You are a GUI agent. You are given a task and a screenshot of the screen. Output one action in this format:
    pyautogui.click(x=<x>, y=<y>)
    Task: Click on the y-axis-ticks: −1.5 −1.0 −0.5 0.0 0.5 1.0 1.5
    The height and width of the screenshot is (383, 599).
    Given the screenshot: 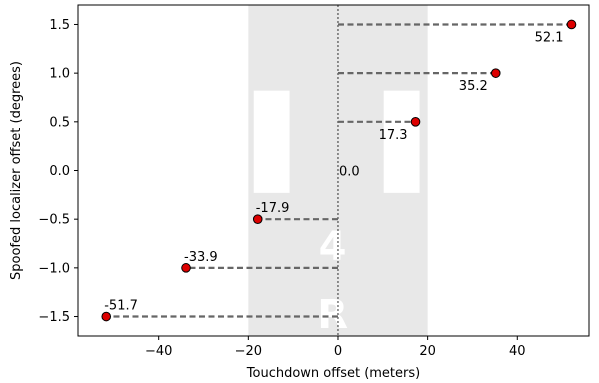 What is the action you would take?
    pyautogui.click(x=58, y=171)
    